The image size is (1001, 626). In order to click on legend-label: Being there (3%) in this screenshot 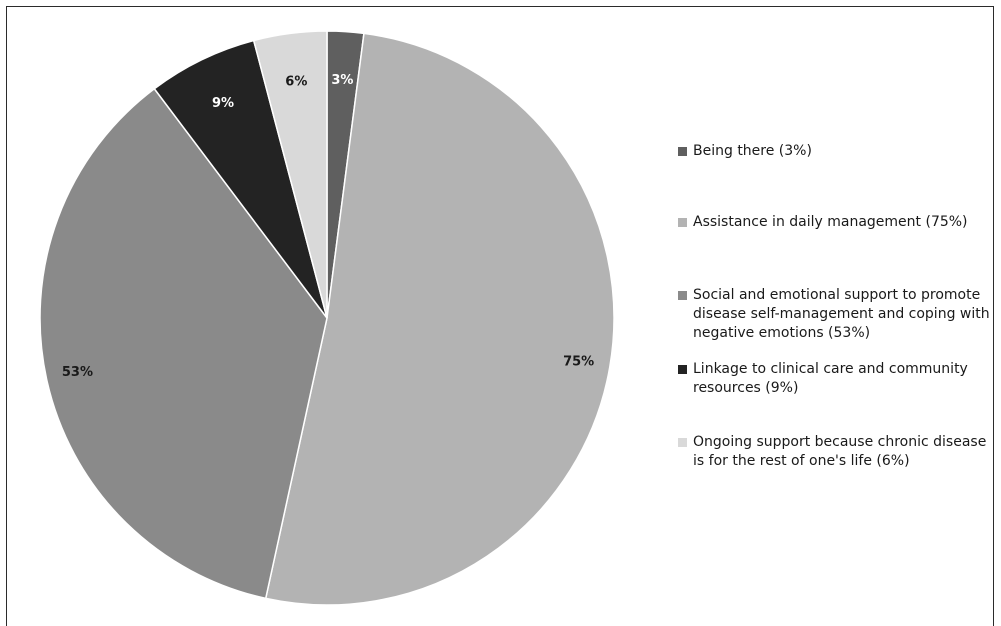, I will do `click(752, 151)`.